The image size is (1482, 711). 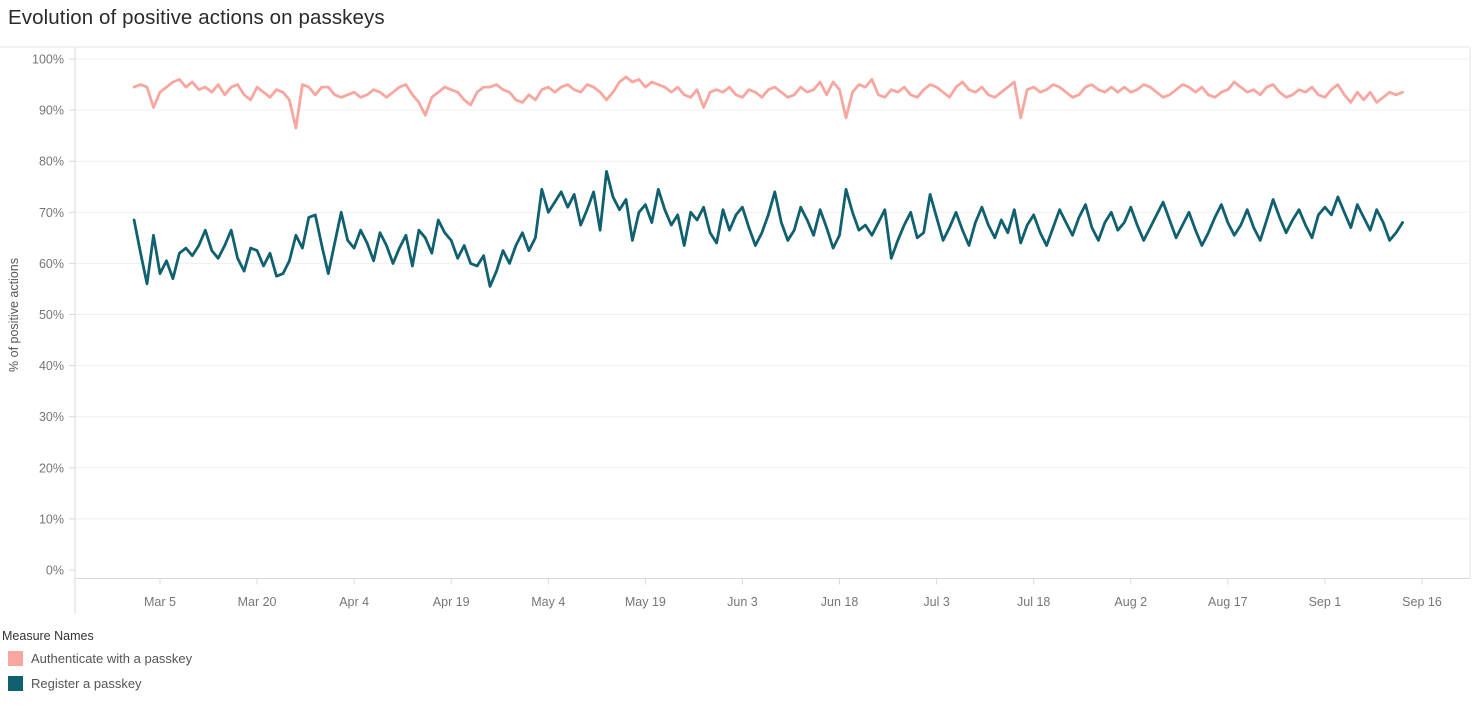 What do you see at coordinates (51, 315) in the screenshot?
I see `y-tick-label: 50%` at bounding box center [51, 315].